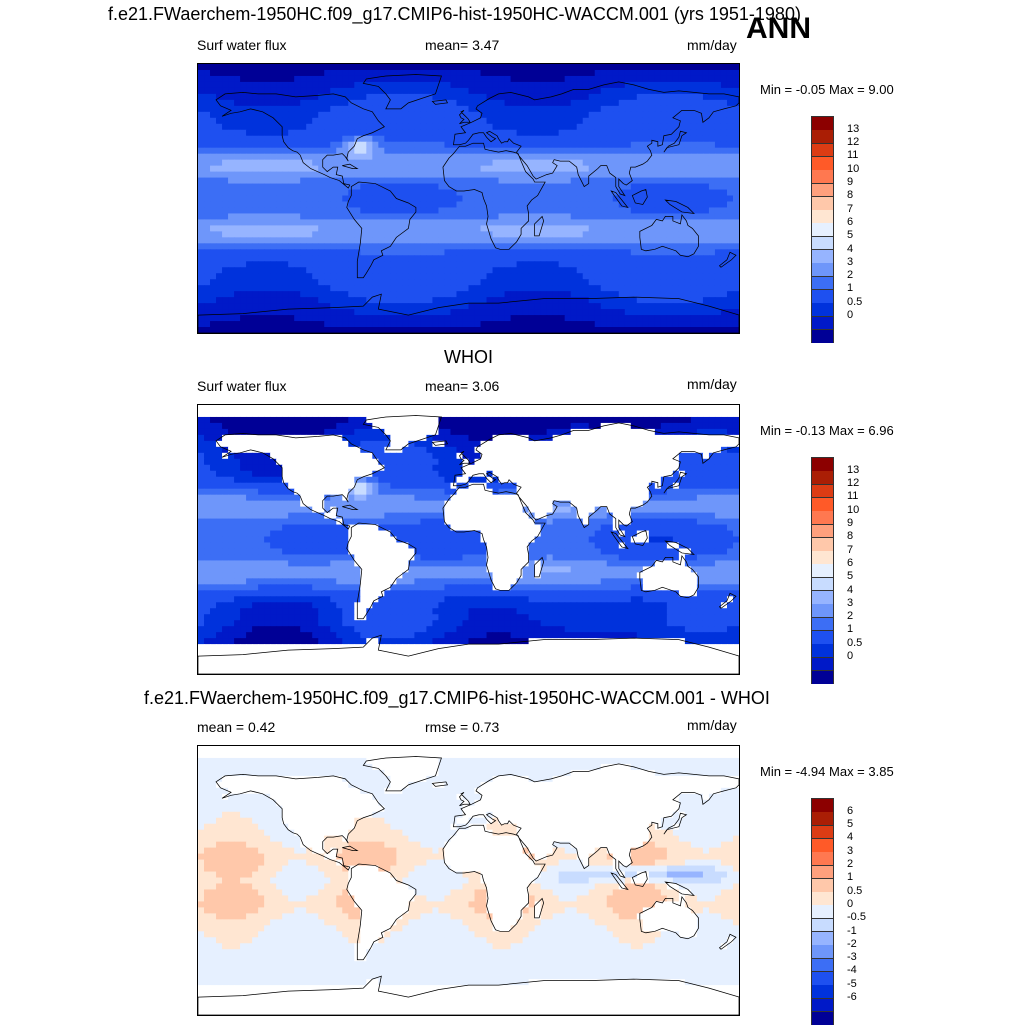 The width and height of the screenshot is (1024, 1025). Describe the element at coordinates (852, 997) in the screenshot. I see `colorbar-tick-label: -6` at that location.